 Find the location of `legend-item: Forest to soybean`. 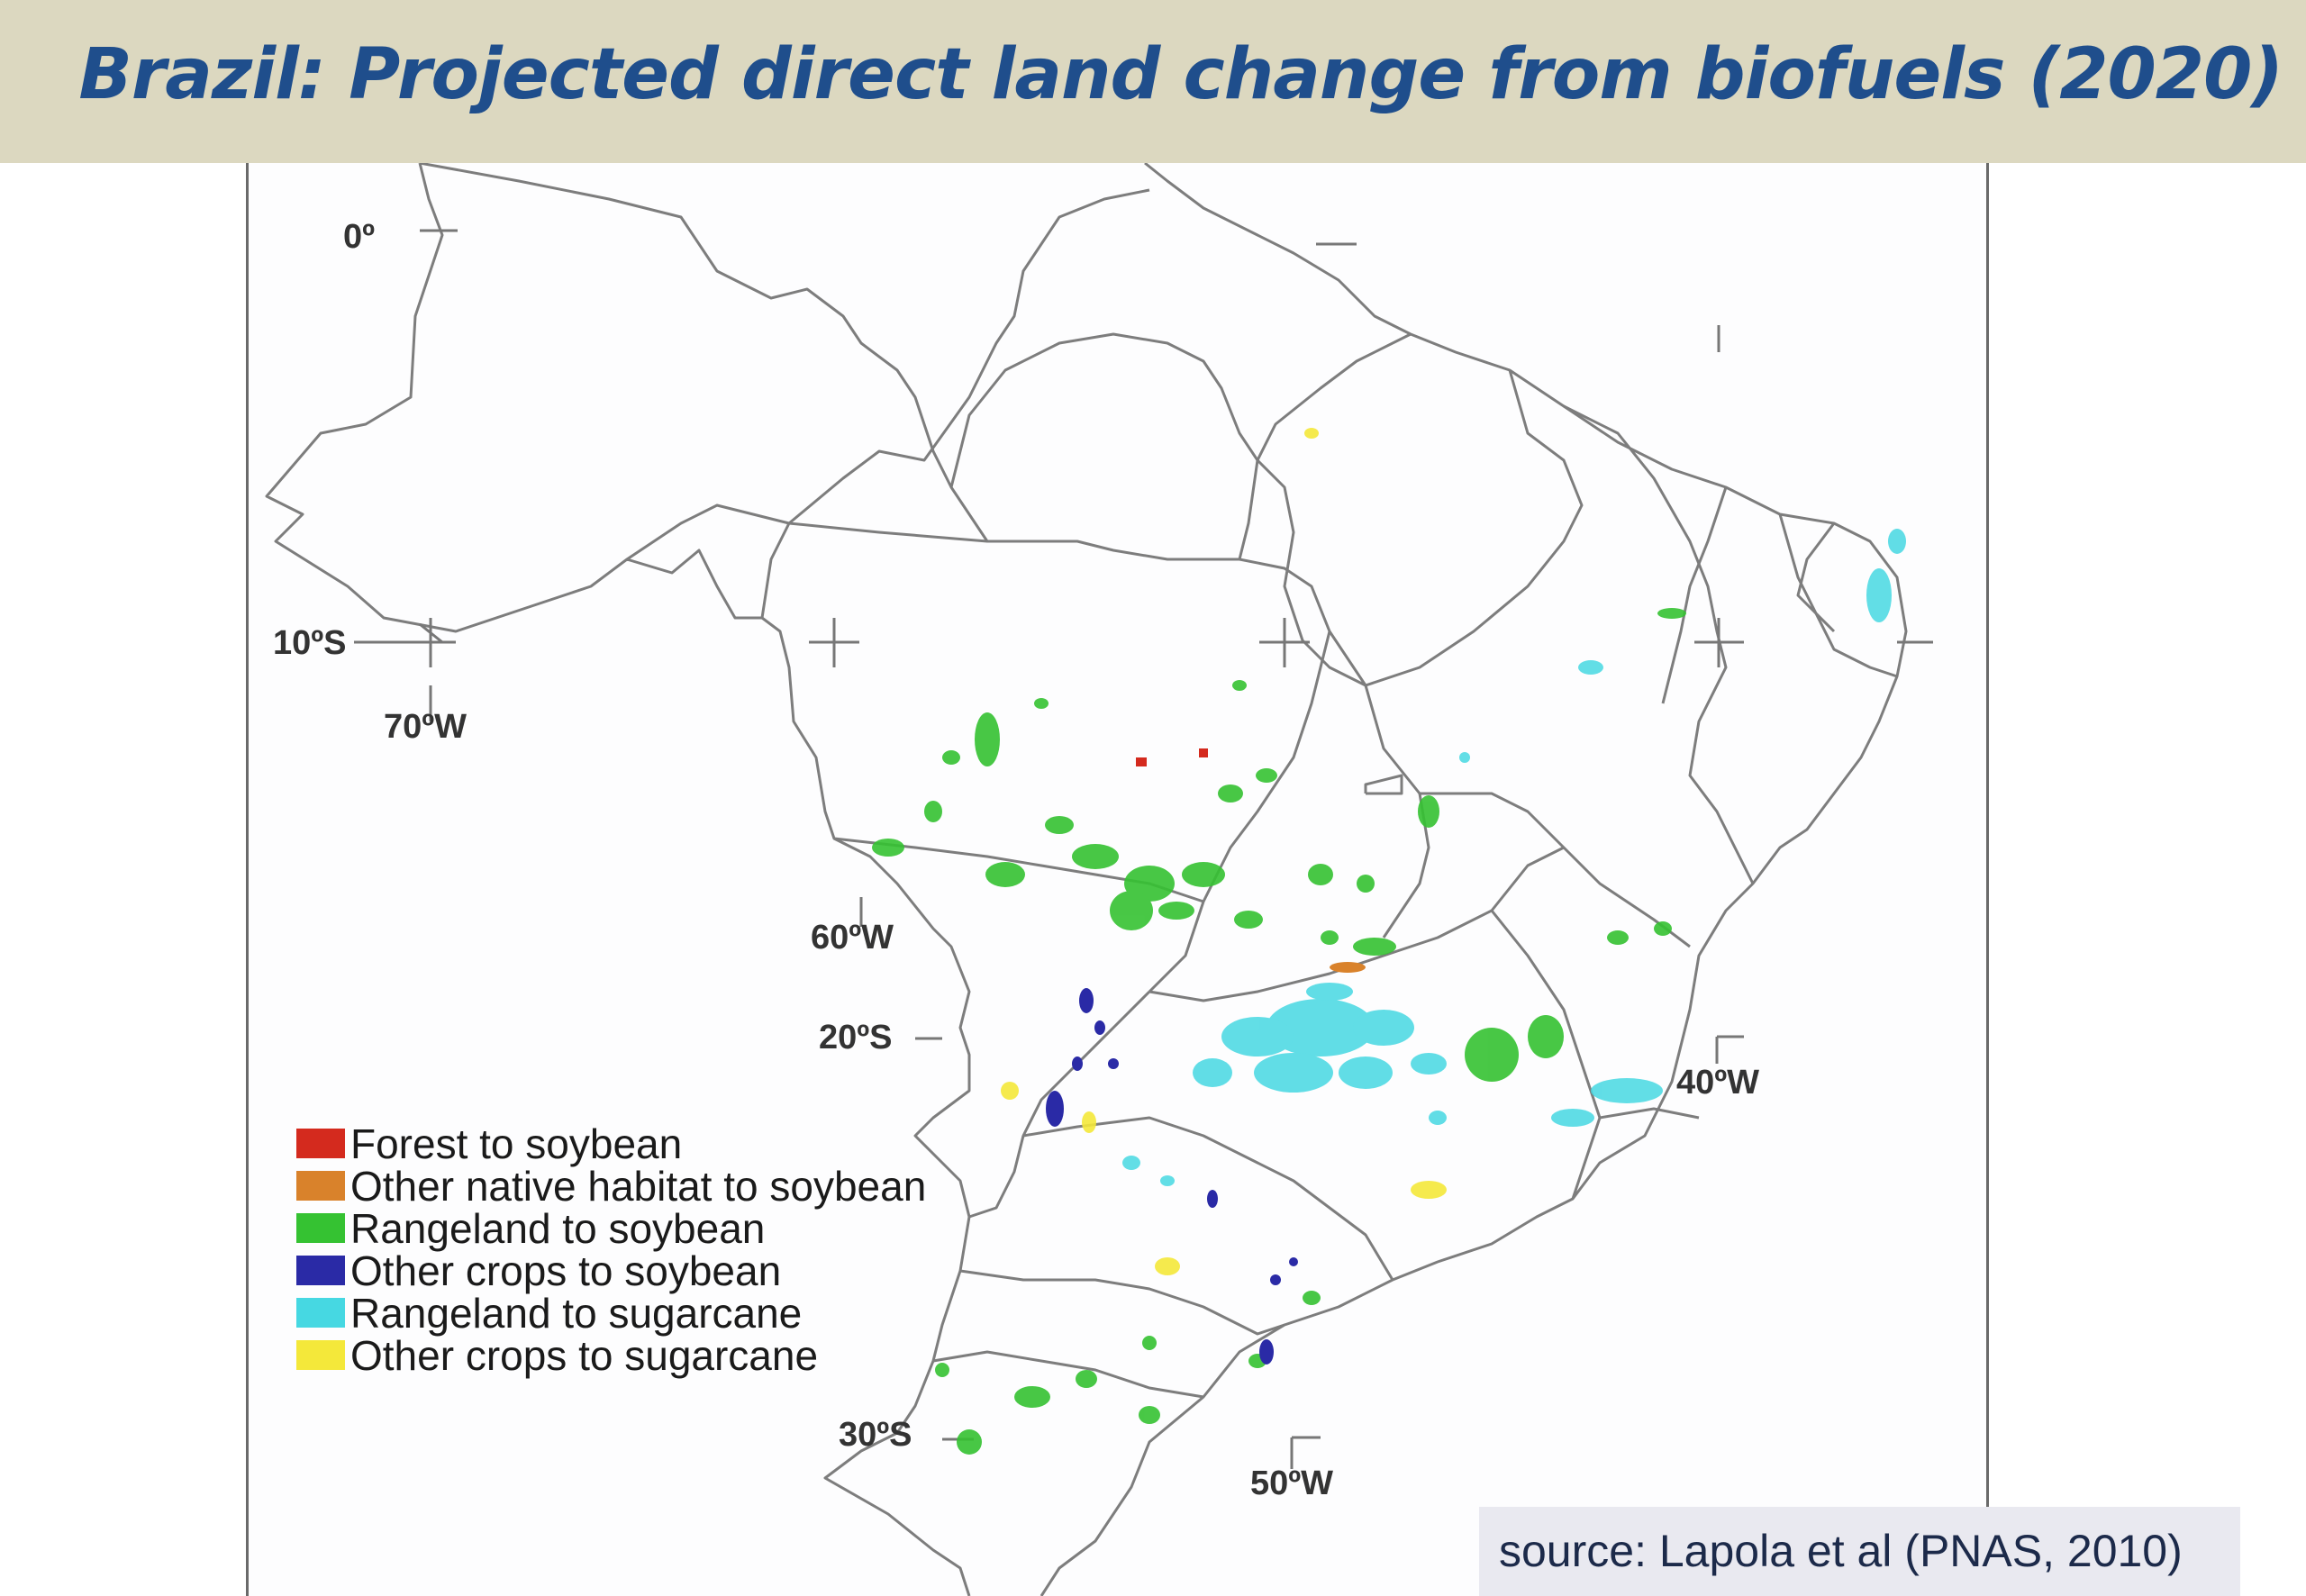

legend-item: Forest to soybean is located at coordinates (611, 1143).